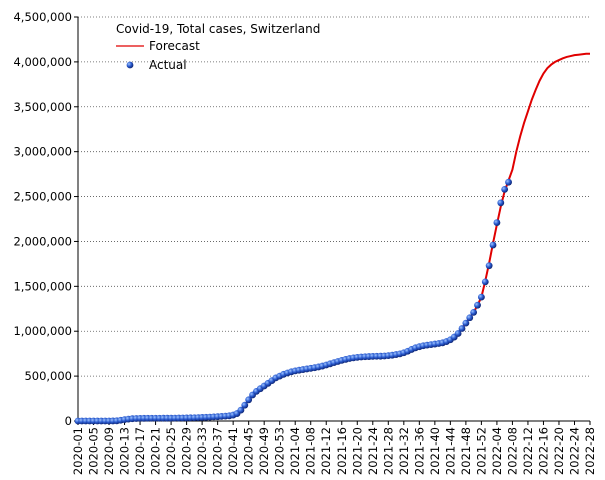  Describe the element at coordinates (388, 451) in the screenshot. I see `x-tick-label: 2021-28` at that location.